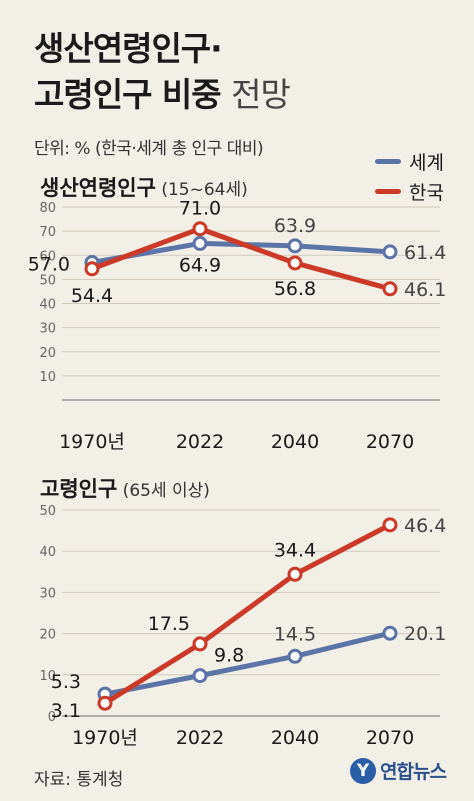 The width and height of the screenshot is (474, 801). What do you see at coordinates (98, 188) in the screenshot?
I see `chart-0-title-main: 생산연령인구` at bounding box center [98, 188].